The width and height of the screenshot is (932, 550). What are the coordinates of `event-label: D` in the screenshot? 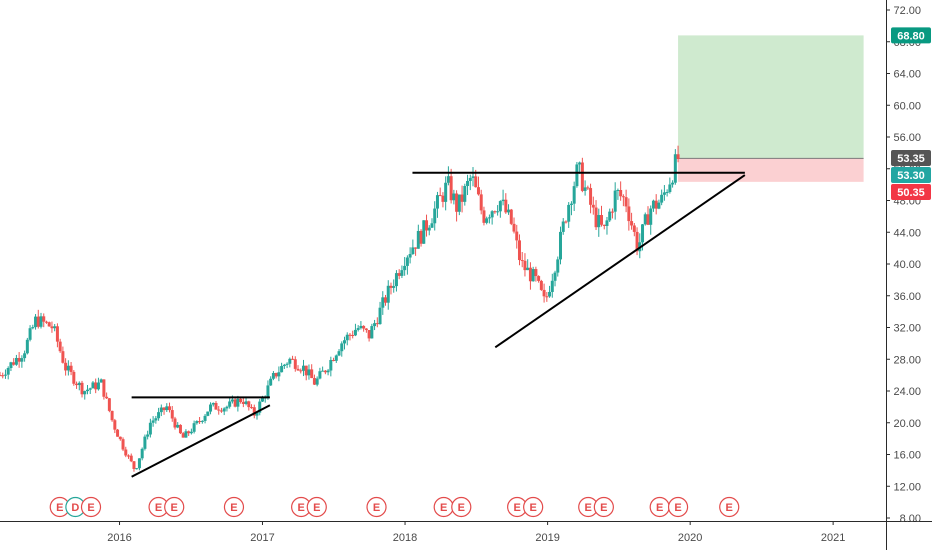 It's located at (75, 508).